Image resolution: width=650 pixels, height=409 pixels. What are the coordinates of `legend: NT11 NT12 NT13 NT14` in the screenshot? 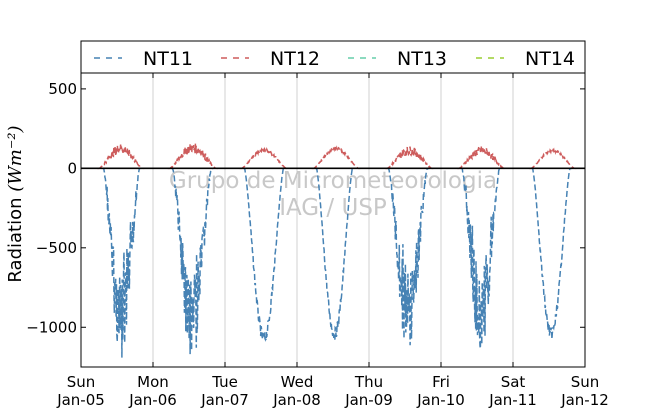 It's located at (333, 57).